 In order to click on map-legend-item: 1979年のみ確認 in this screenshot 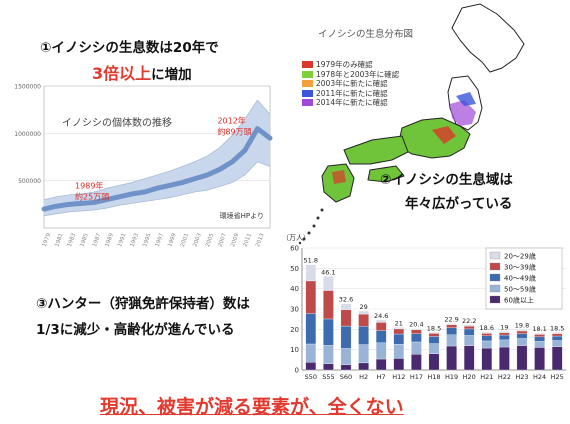, I will do `click(350, 65)`.